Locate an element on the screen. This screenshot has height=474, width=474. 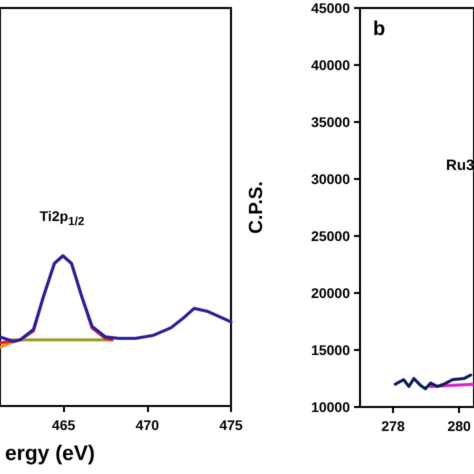
y-tick-label: 45000 is located at coordinates (330, 8).